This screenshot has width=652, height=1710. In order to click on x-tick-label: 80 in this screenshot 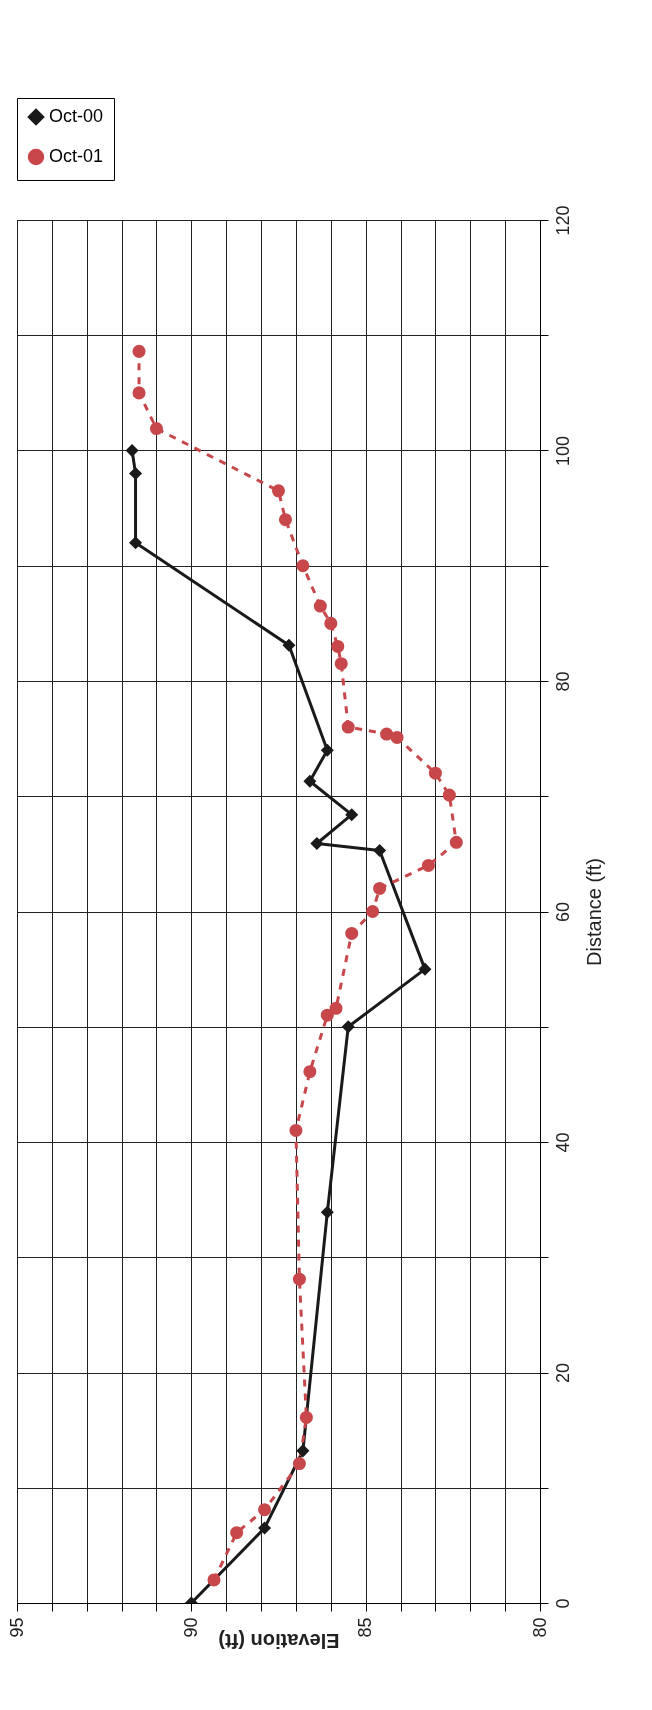, I will do `click(539, 1627)`.